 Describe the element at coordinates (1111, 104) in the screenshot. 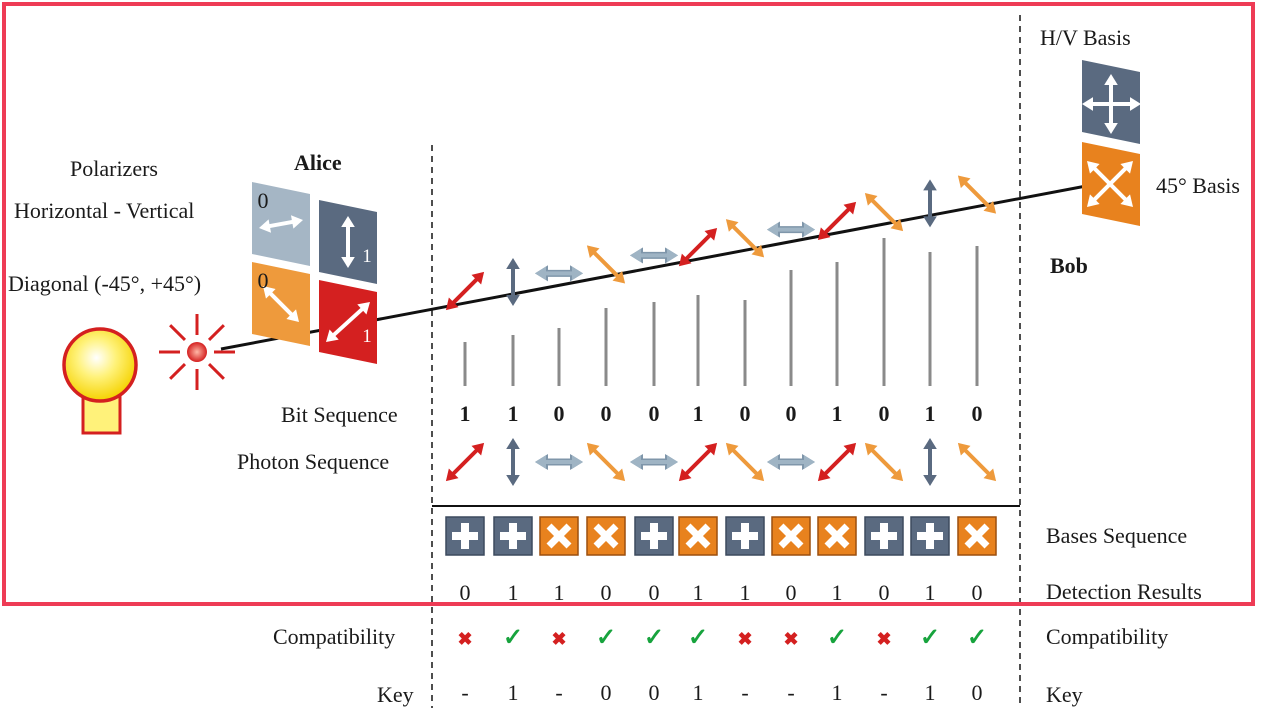

I see `basis-arrow` at that location.